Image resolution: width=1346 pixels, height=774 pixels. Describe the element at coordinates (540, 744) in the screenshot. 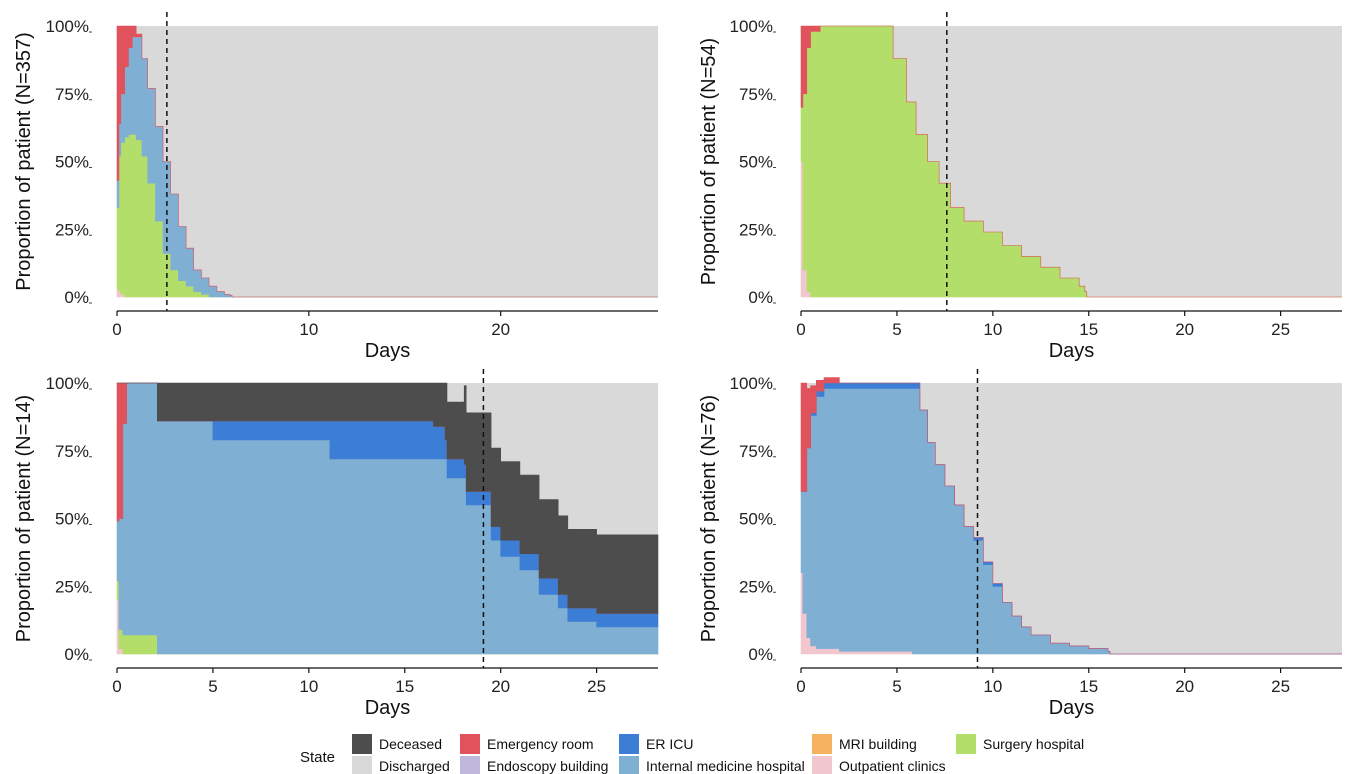

I see `legend-label-emergency-room: Emergency room` at that location.